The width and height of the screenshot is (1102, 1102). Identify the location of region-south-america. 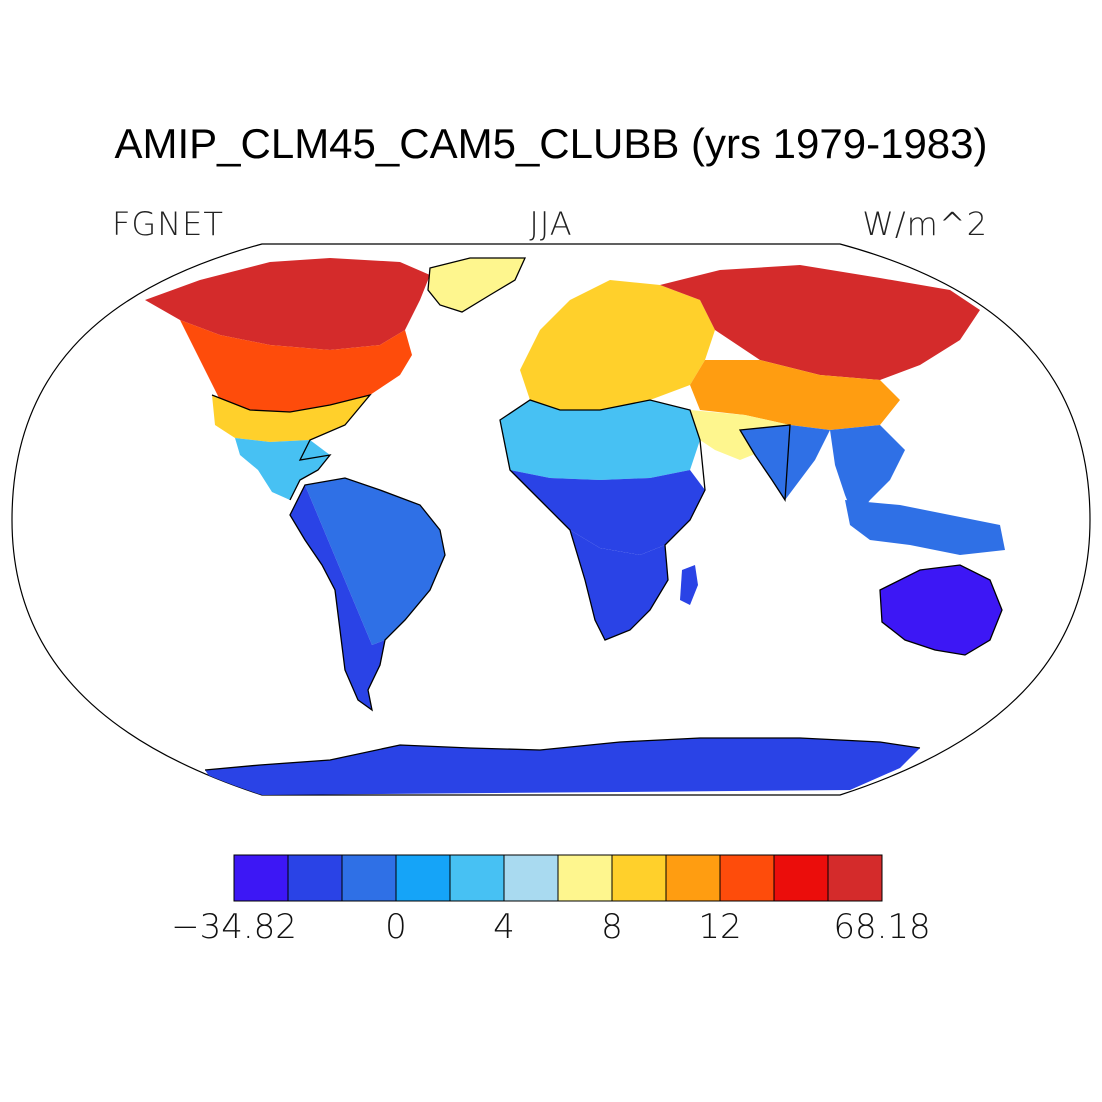
(375, 561).